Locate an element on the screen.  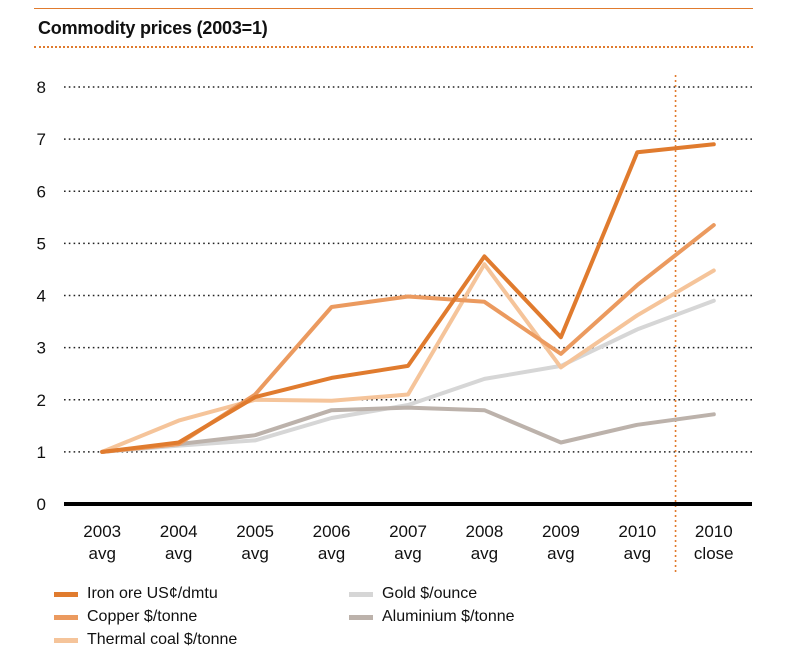
legend-item-thermal-coal: Thermal coal $/tonne is located at coordinates (145, 640).